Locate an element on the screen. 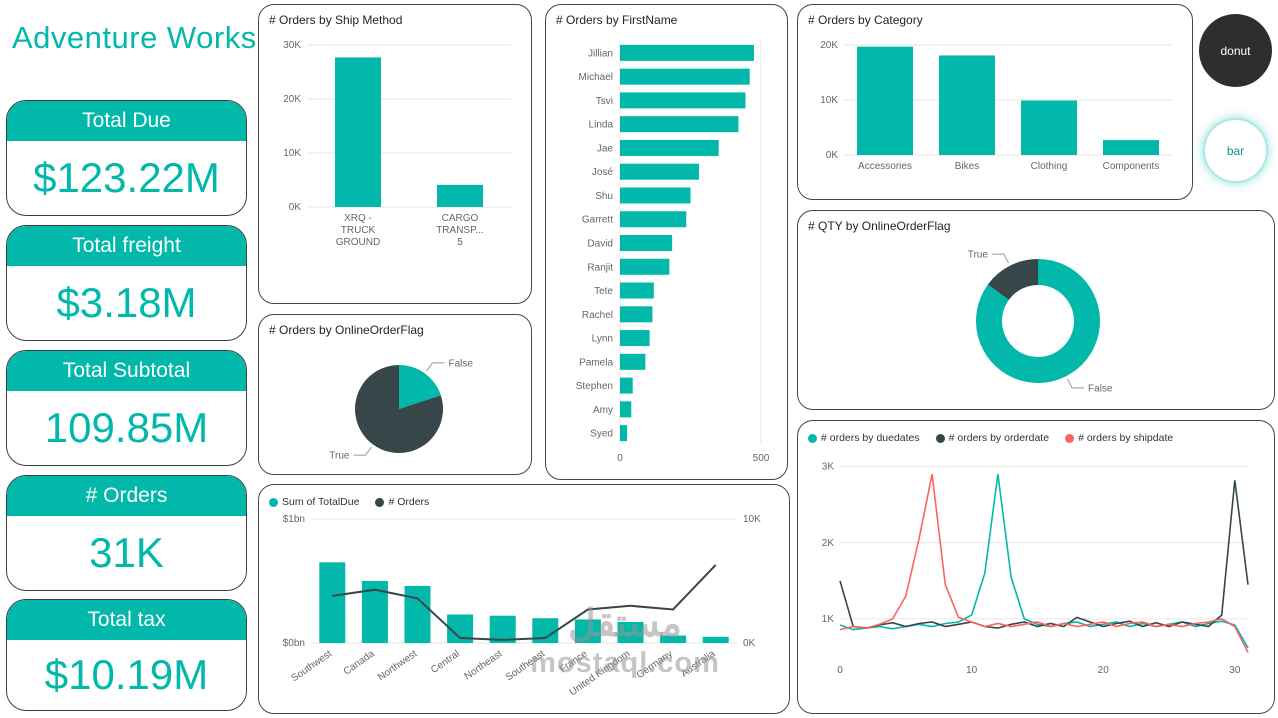  svg-text: Jillian is located at coordinates (600, 53).